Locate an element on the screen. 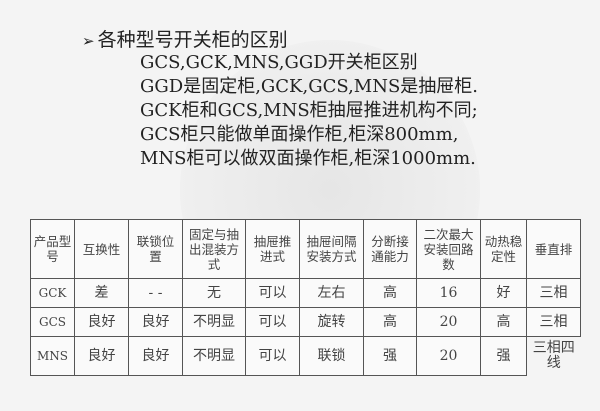  column-header: 动热稳定性 is located at coordinates (503, 249).